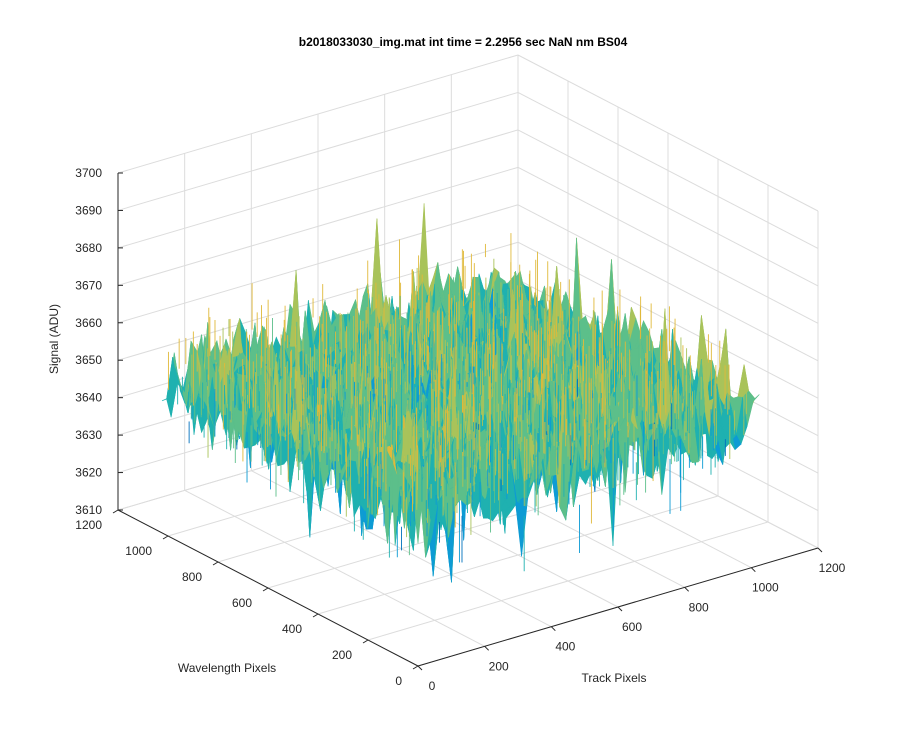 This screenshot has width=900, height=750. What do you see at coordinates (765, 588) in the screenshot?
I see `x-tick-label: 1000` at bounding box center [765, 588].